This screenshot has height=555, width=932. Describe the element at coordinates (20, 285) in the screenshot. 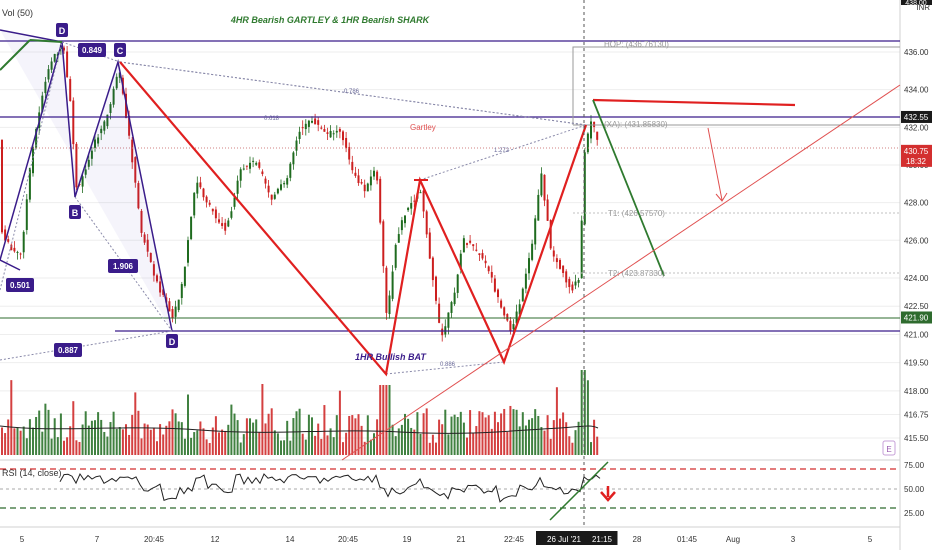

I see `ratio-box-0501: 0.501` at that location.